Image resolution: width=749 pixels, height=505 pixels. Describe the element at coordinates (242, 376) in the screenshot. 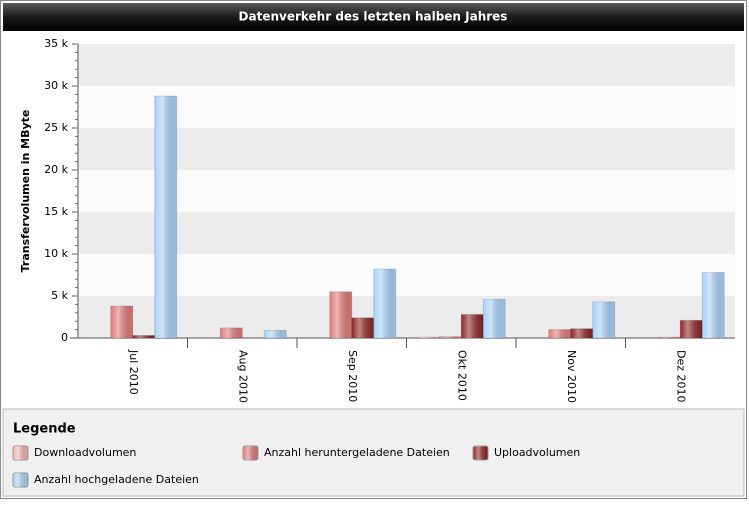

I see `x-tick-label: Aug 2010` at that location.